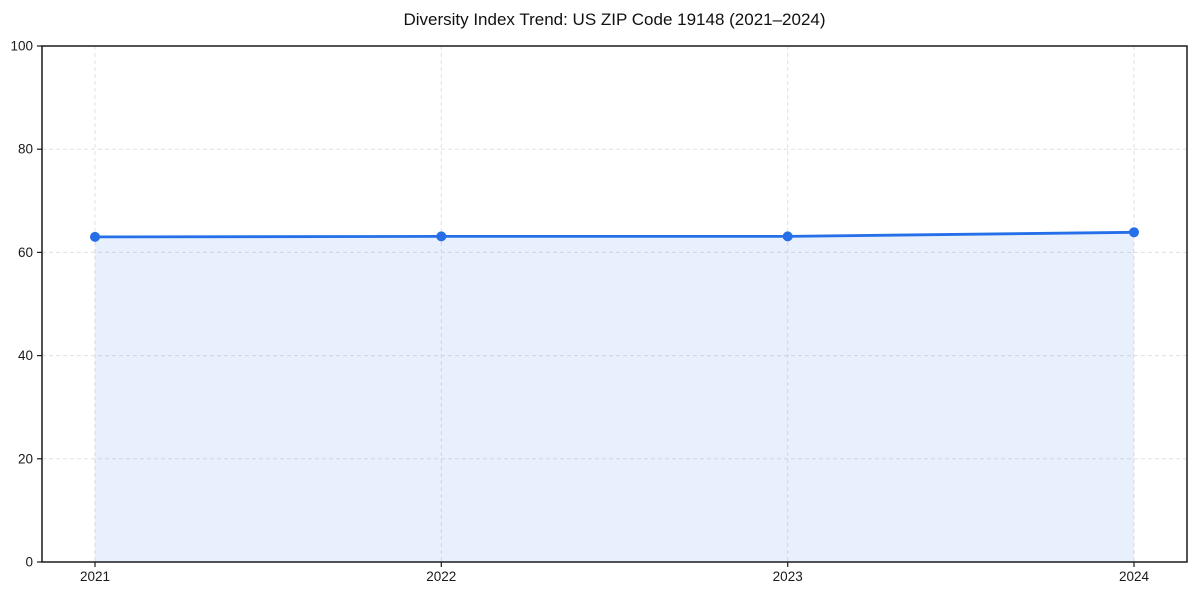 The height and width of the screenshot is (600, 1200). I want to click on trend-line, so click(614, 234).